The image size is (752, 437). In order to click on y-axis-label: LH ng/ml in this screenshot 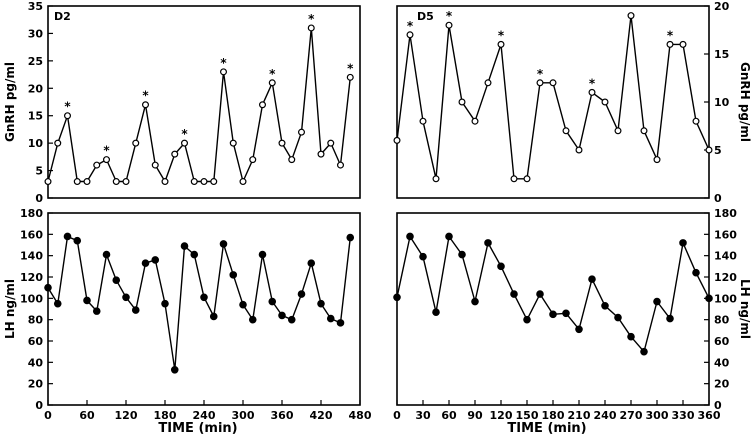, I will do `click(745, 309)`.